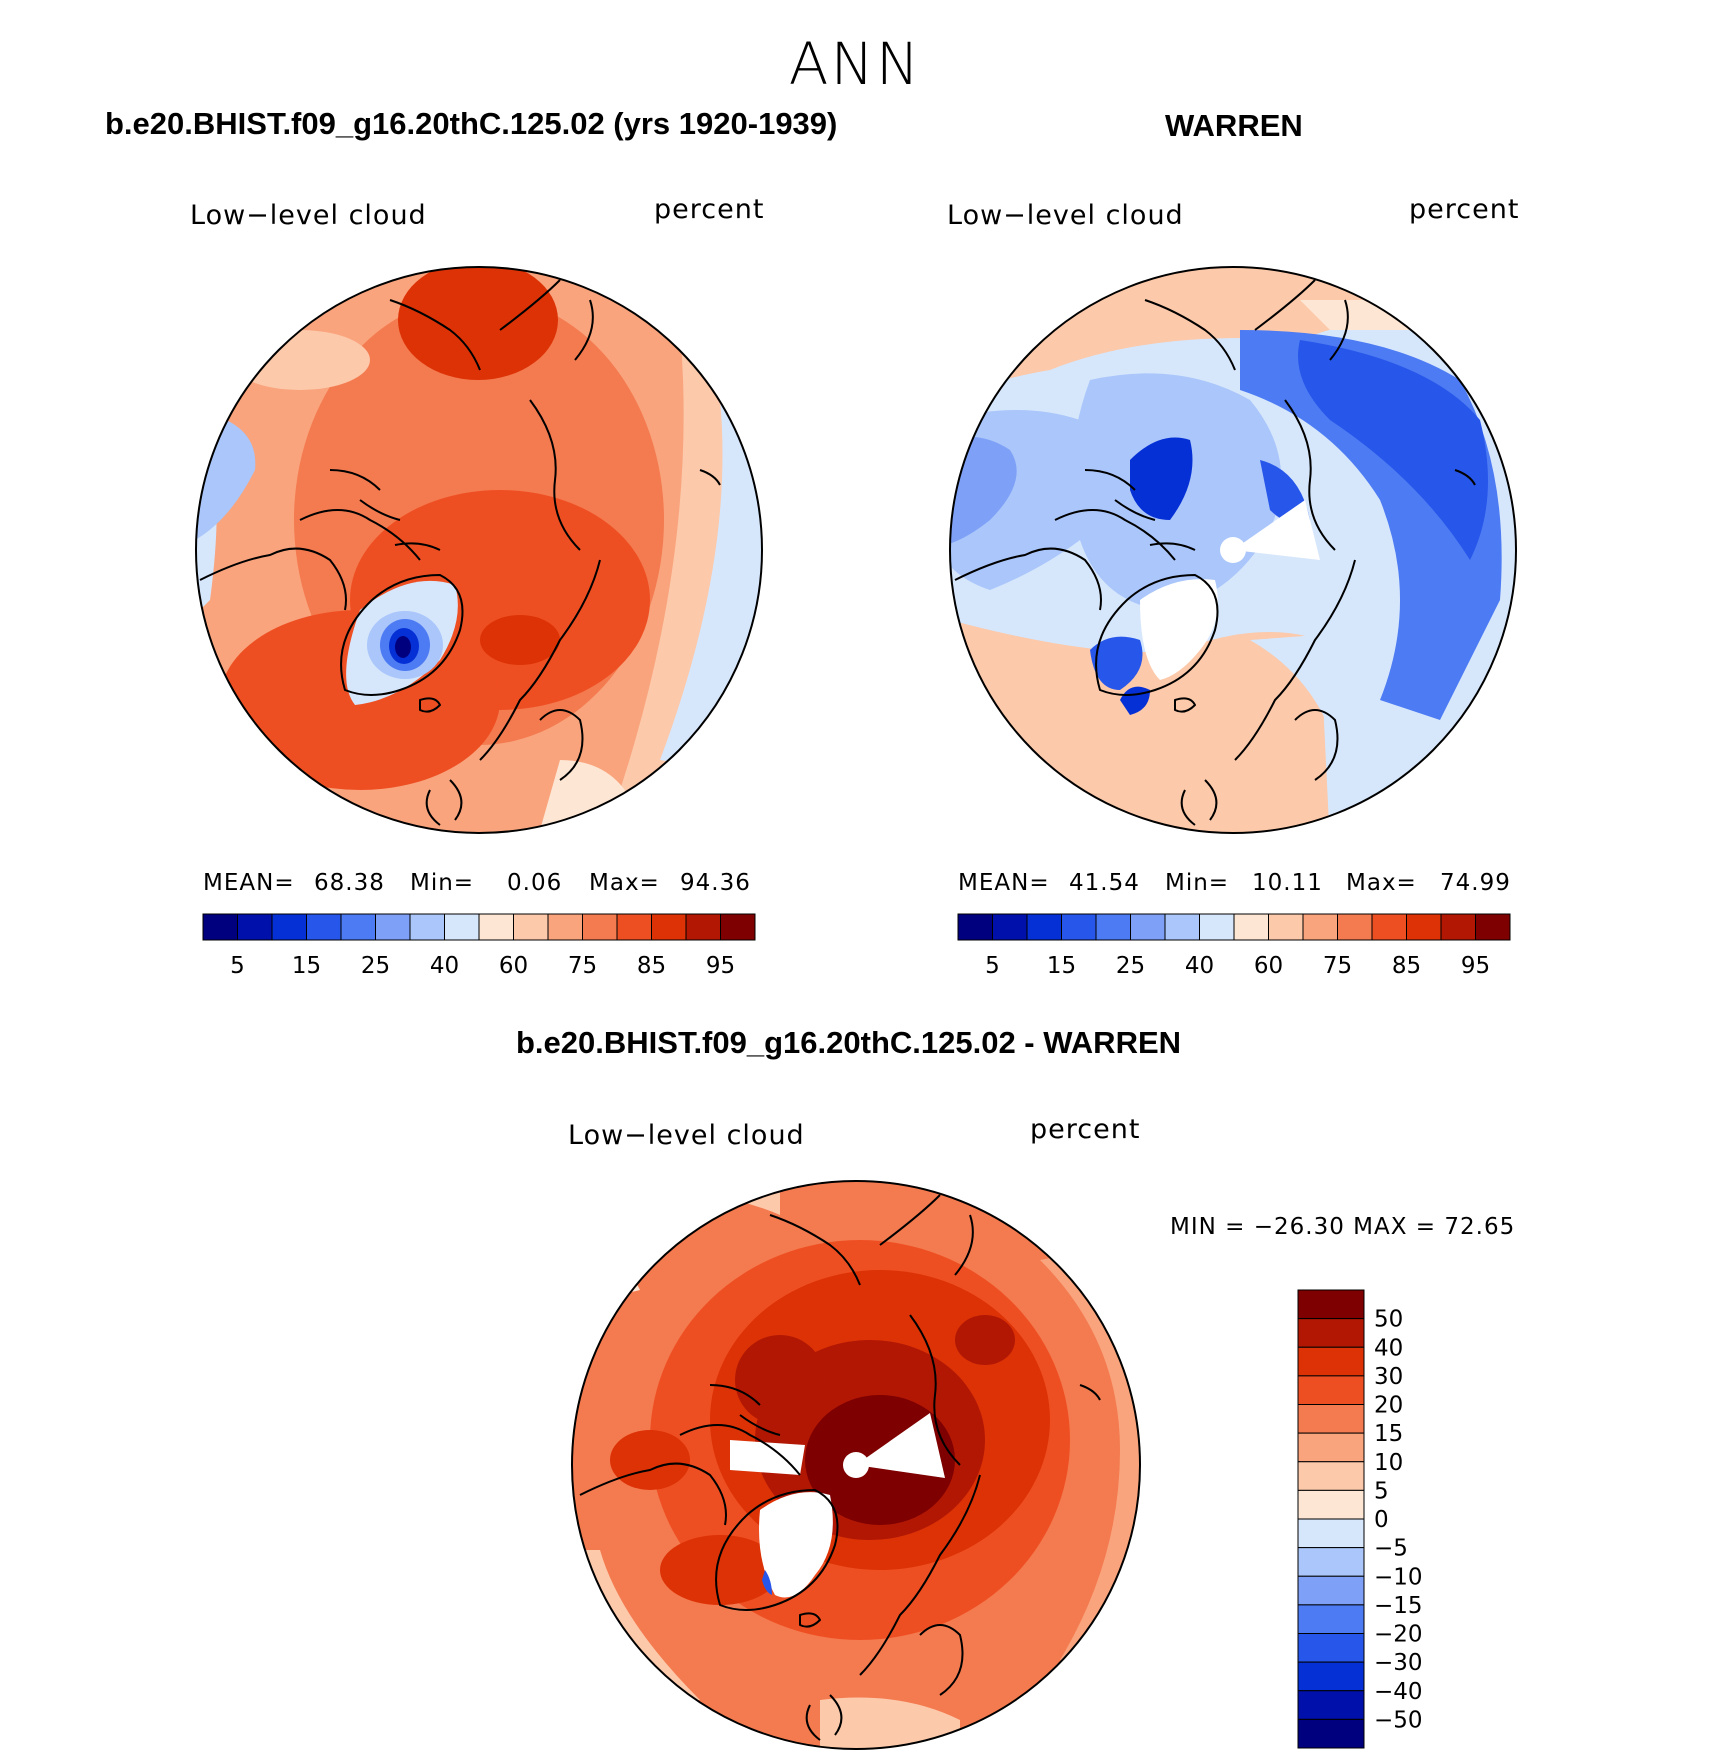 The height and width of the screenshot is (1755, 1710). I want to click on panel3-colorbar-tick-label: 0, so click(1381, 1520).